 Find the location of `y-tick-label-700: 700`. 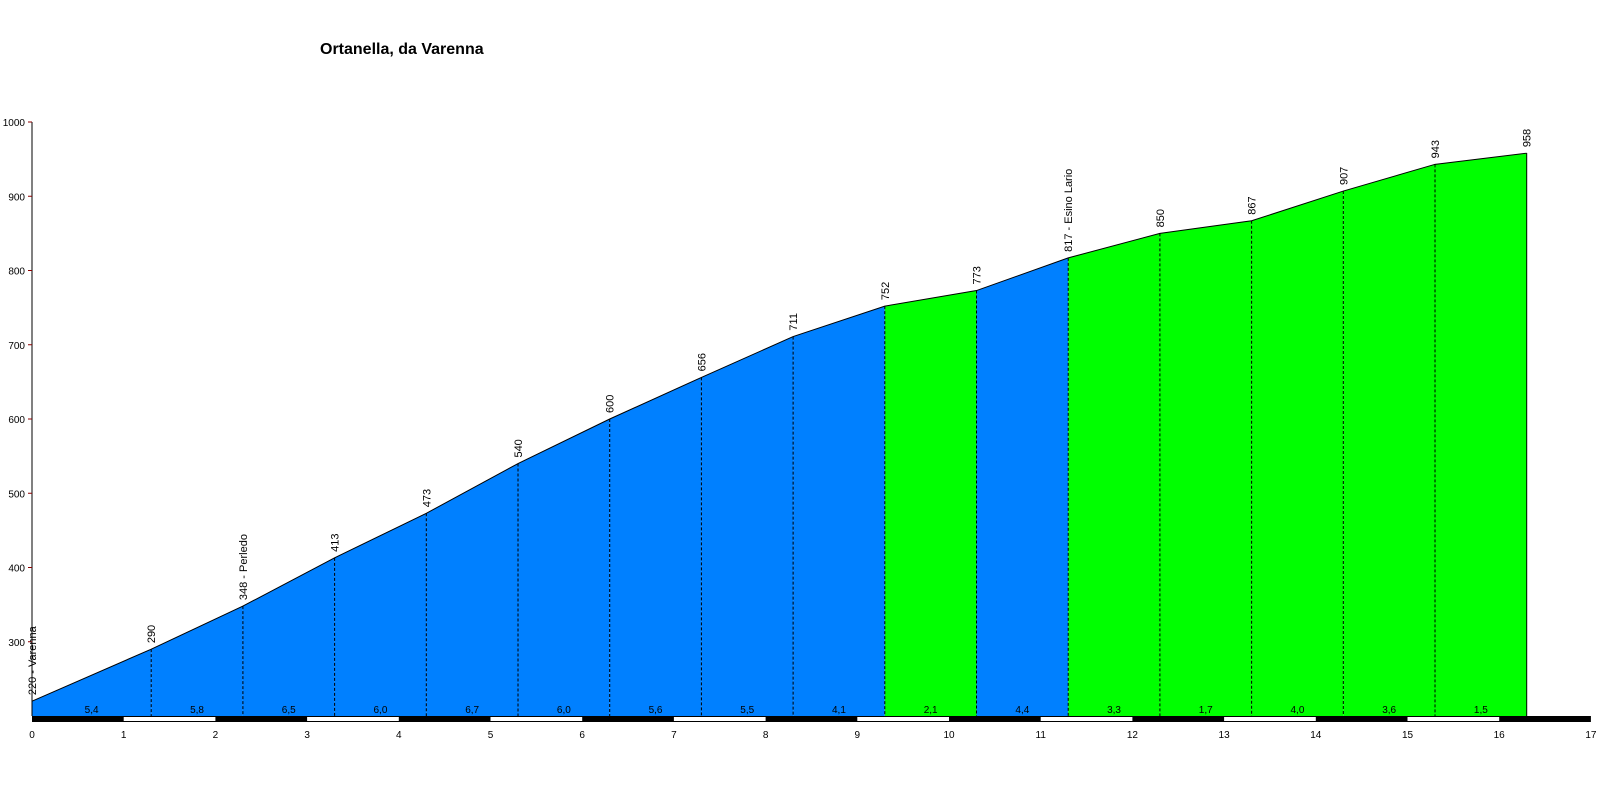

y-tick-label-700: 700 is located at coordinates (16, 346).